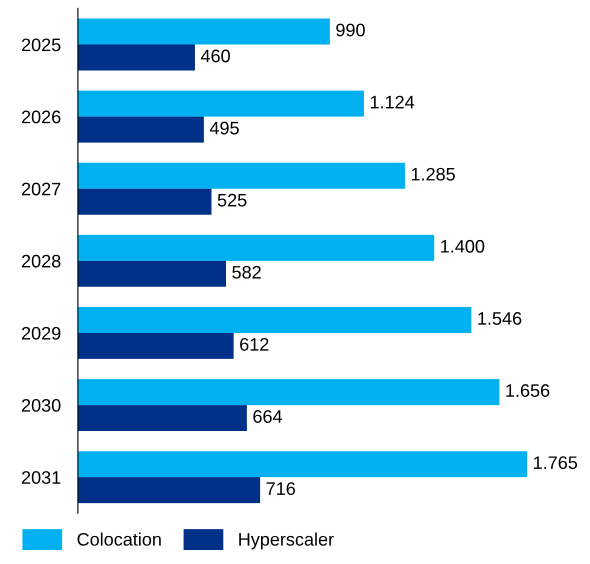 The width and height of the screenshot is (590, 564). I want to click on y-tick-label: 2029, so click(41, 333).